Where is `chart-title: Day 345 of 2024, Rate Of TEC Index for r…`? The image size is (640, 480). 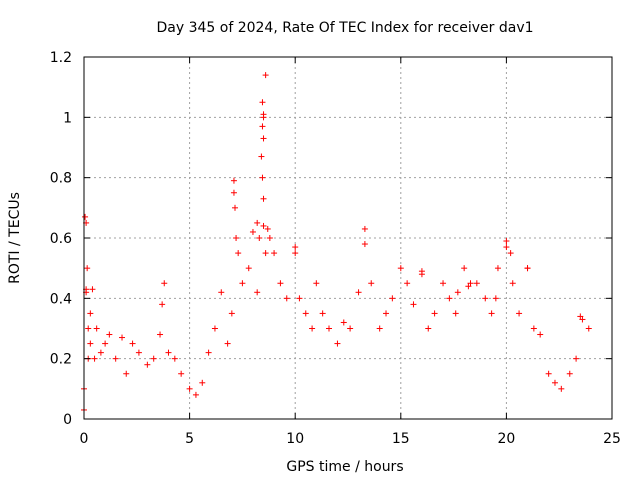
chart-title: Day 345 of 2024, Rate Of TEC Index for r… is located at coordinates (344, 28).